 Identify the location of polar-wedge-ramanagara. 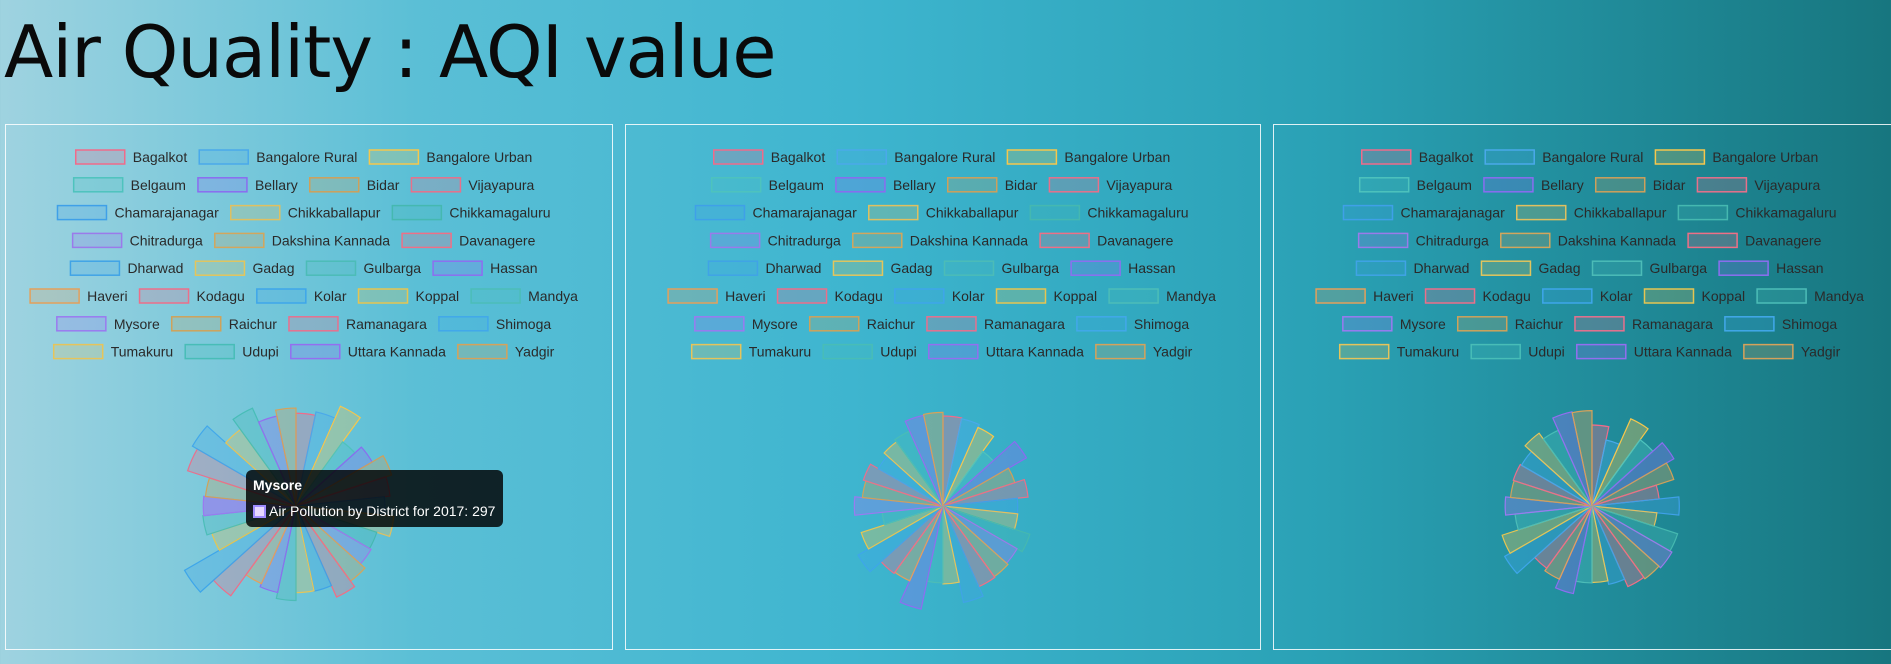
(1552, 485).